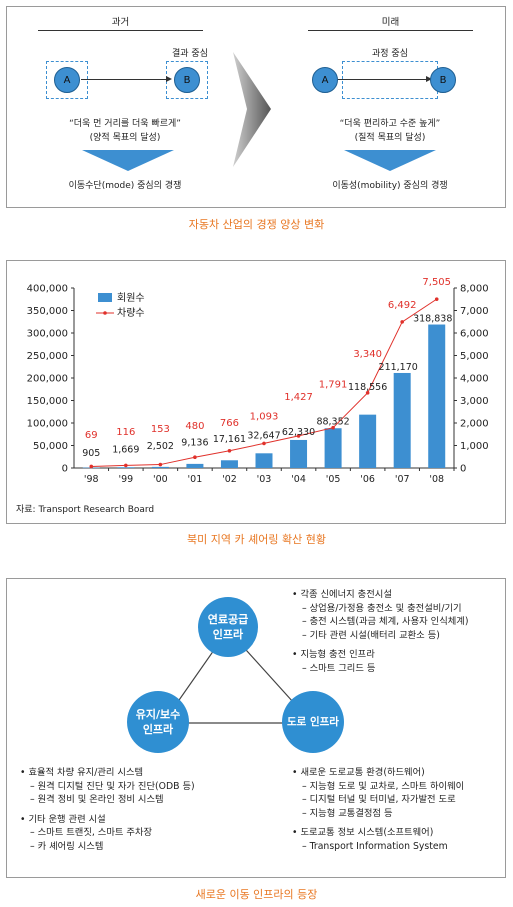 The width and height of the screenshot is (513, 907). I want to click on list-item: • 새로운 도로교통 환경(하드웨어), so click(358, 772).